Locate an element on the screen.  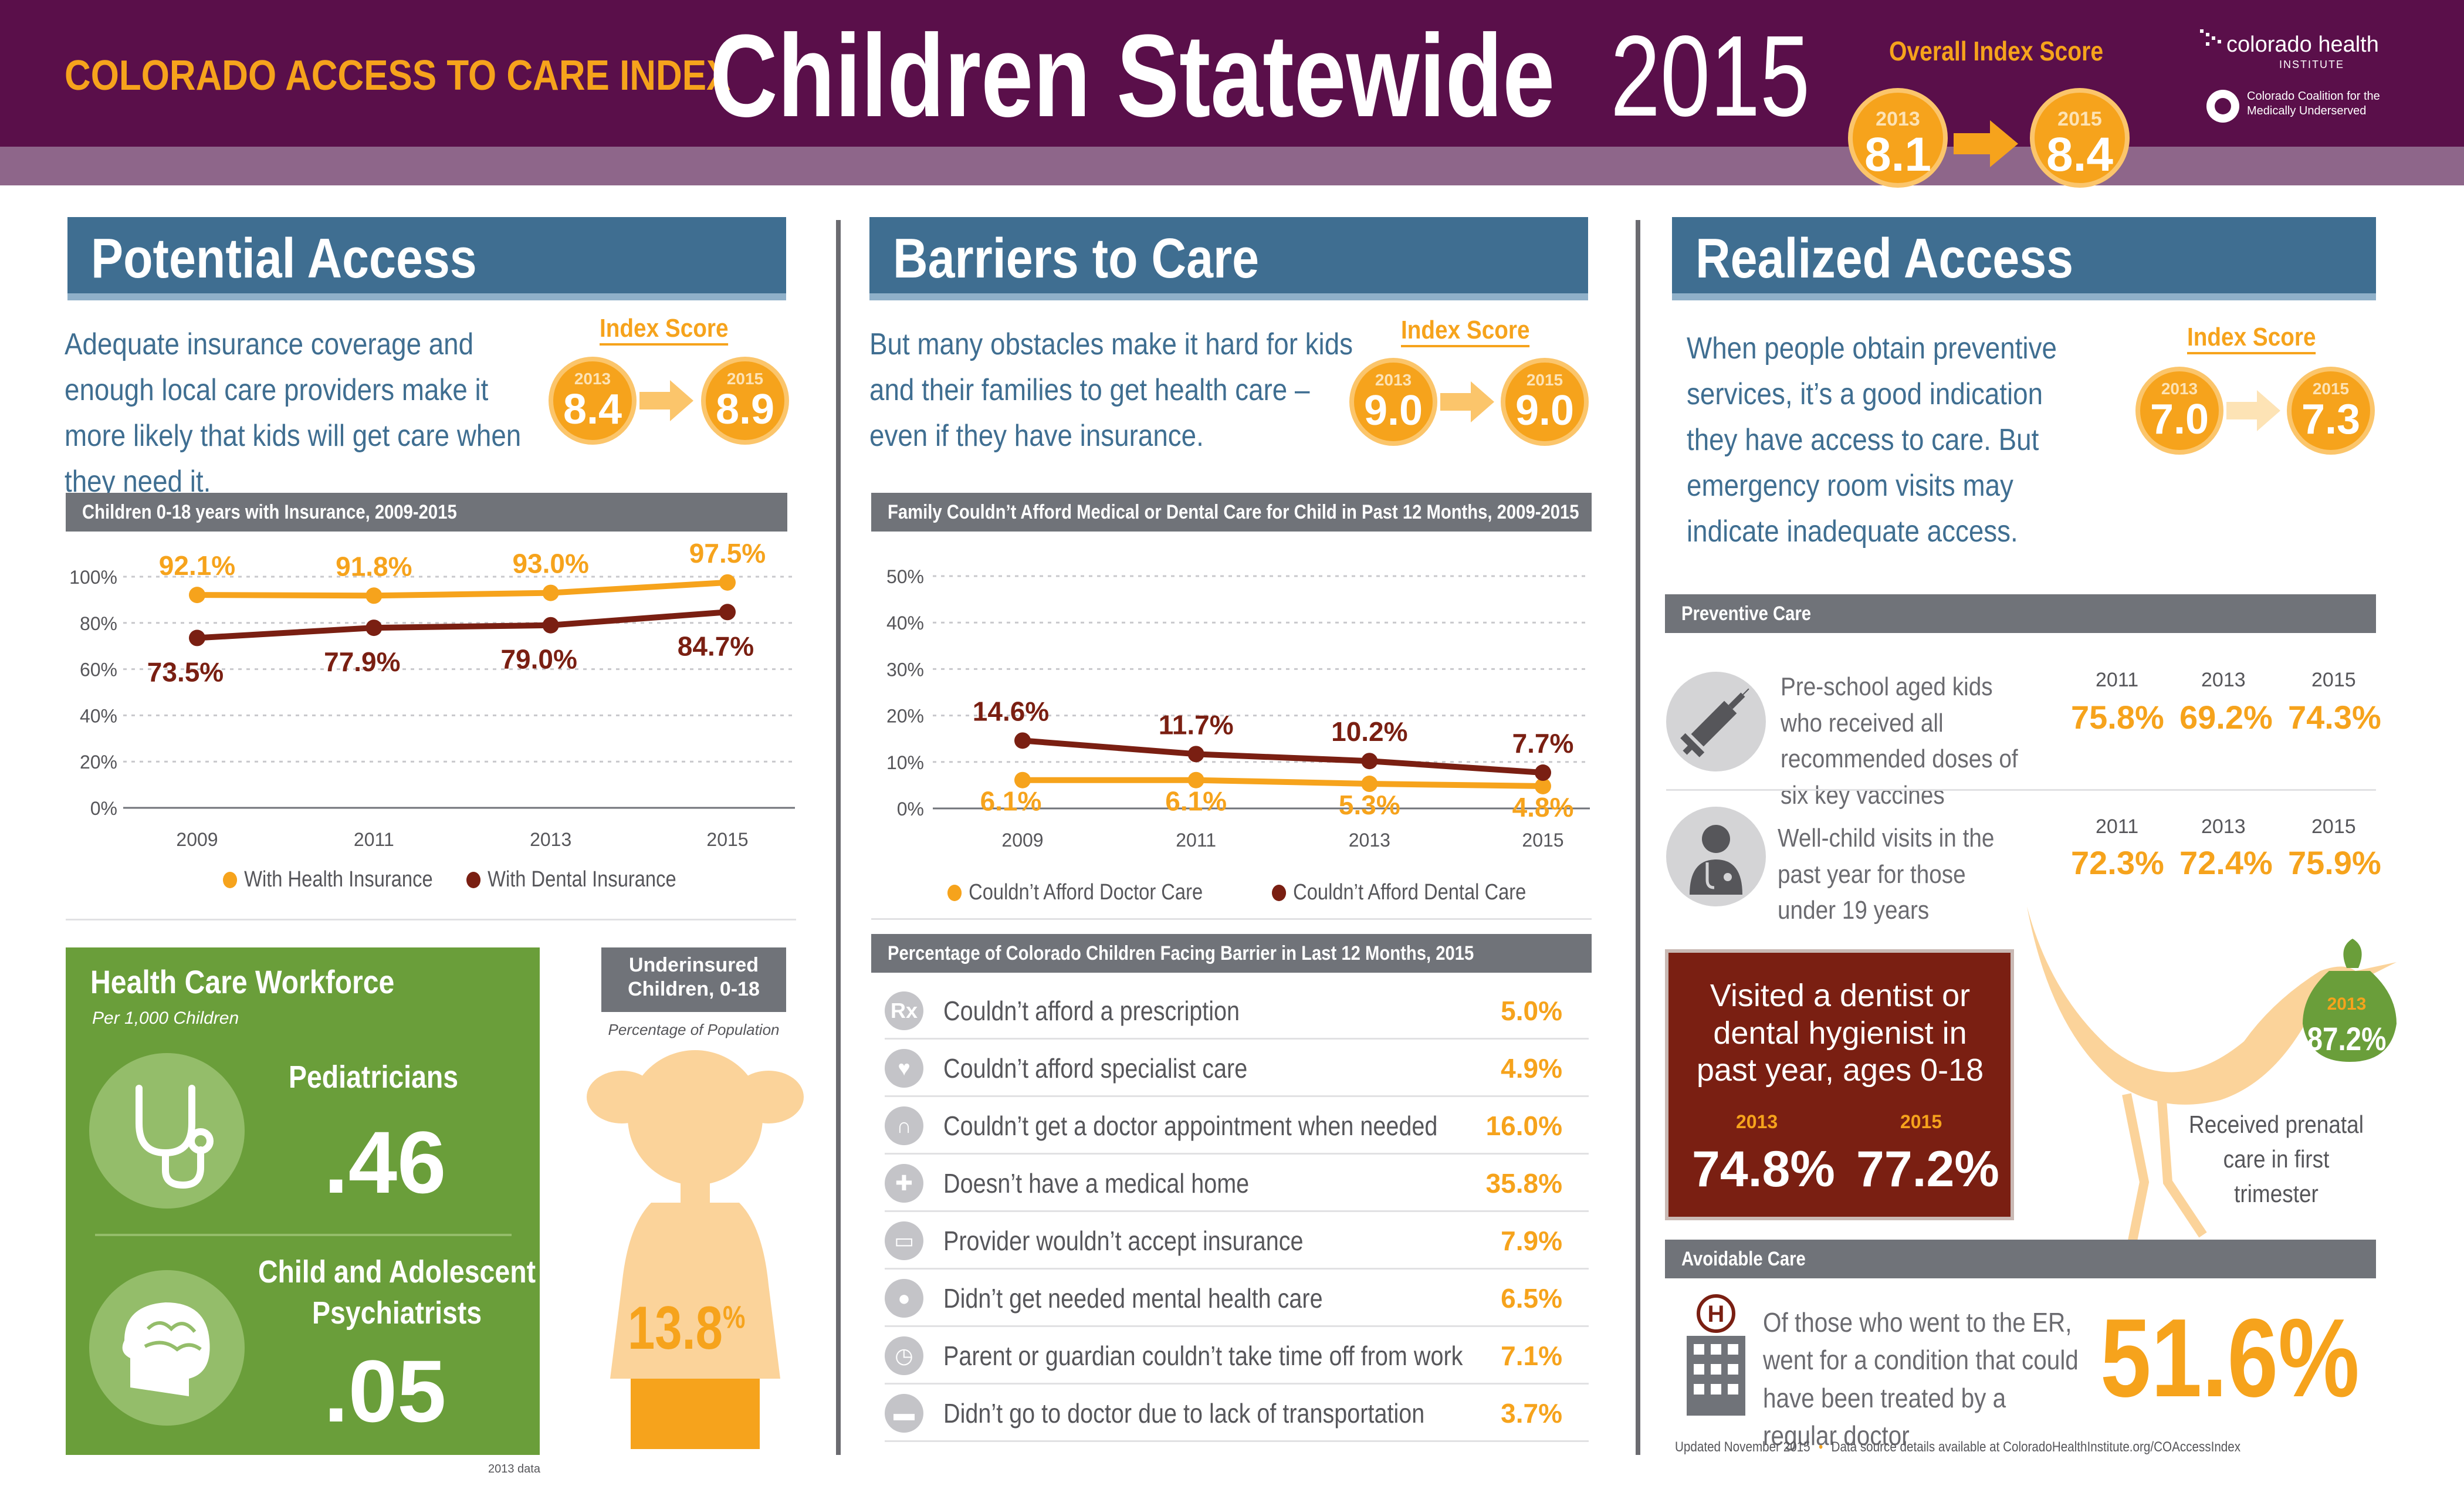
avoidable-care-title: Avoidable Care is located at coordinates (2020, 1259).